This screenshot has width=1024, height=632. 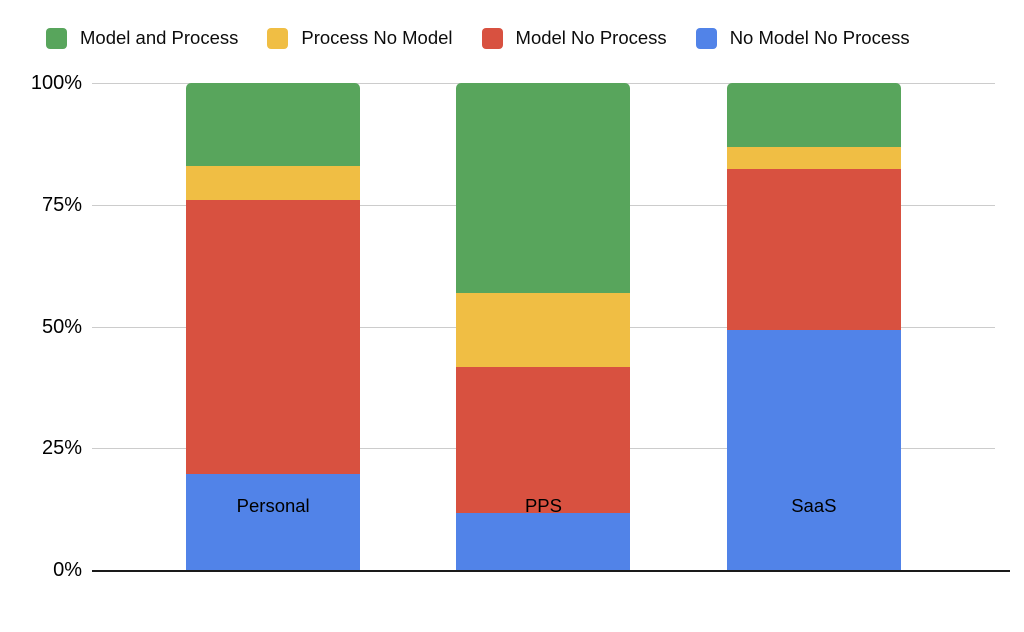 I want to click on legend-label: No Model No Process, so click(x=819, y=37).